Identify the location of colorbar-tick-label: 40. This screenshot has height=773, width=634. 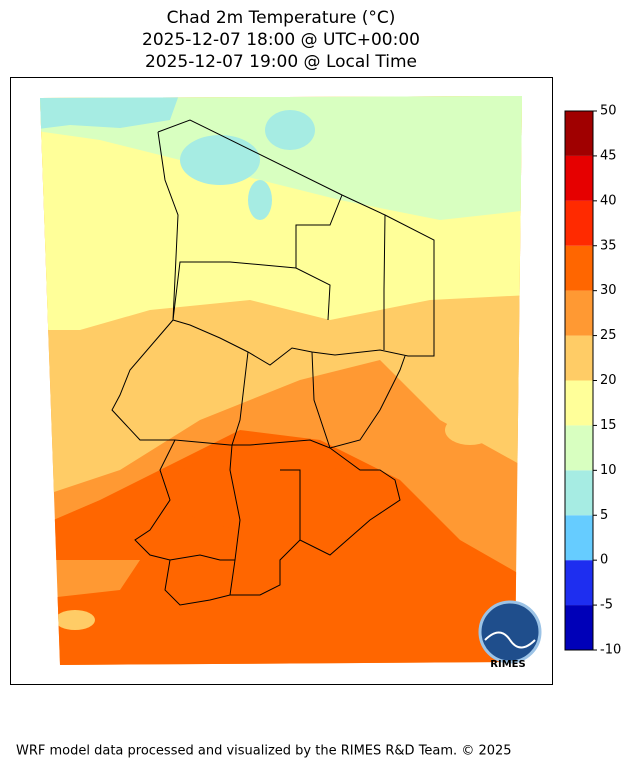
(608, 200).